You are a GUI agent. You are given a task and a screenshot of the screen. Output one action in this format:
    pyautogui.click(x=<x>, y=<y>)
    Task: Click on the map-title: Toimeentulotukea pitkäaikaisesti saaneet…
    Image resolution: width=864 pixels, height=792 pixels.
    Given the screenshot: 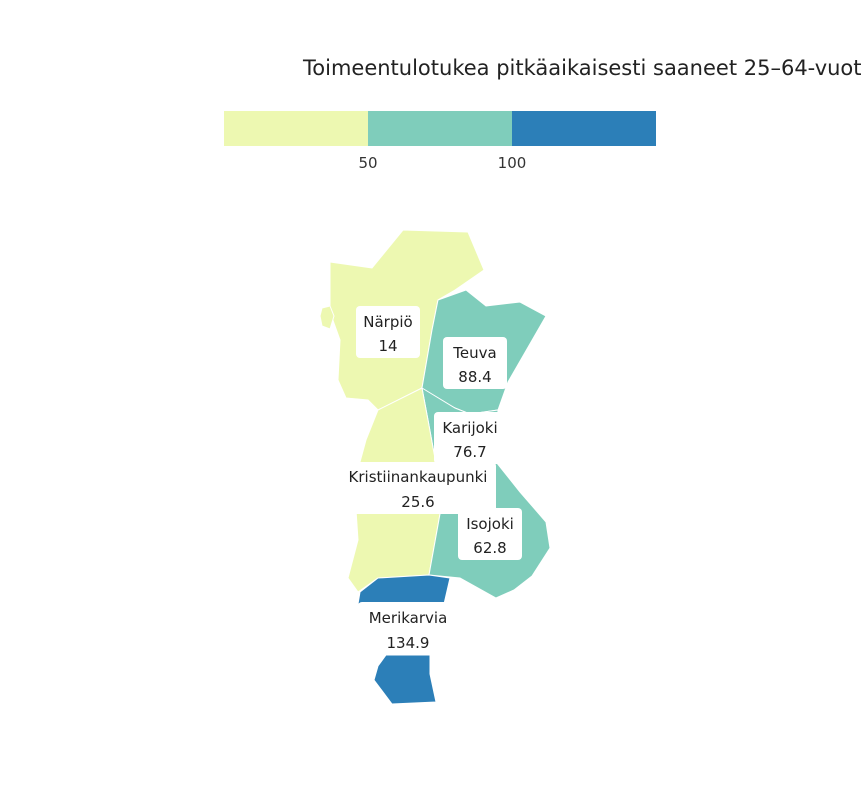 What is the action you would take?
    pyautogui.click(x=582, y=68)
    